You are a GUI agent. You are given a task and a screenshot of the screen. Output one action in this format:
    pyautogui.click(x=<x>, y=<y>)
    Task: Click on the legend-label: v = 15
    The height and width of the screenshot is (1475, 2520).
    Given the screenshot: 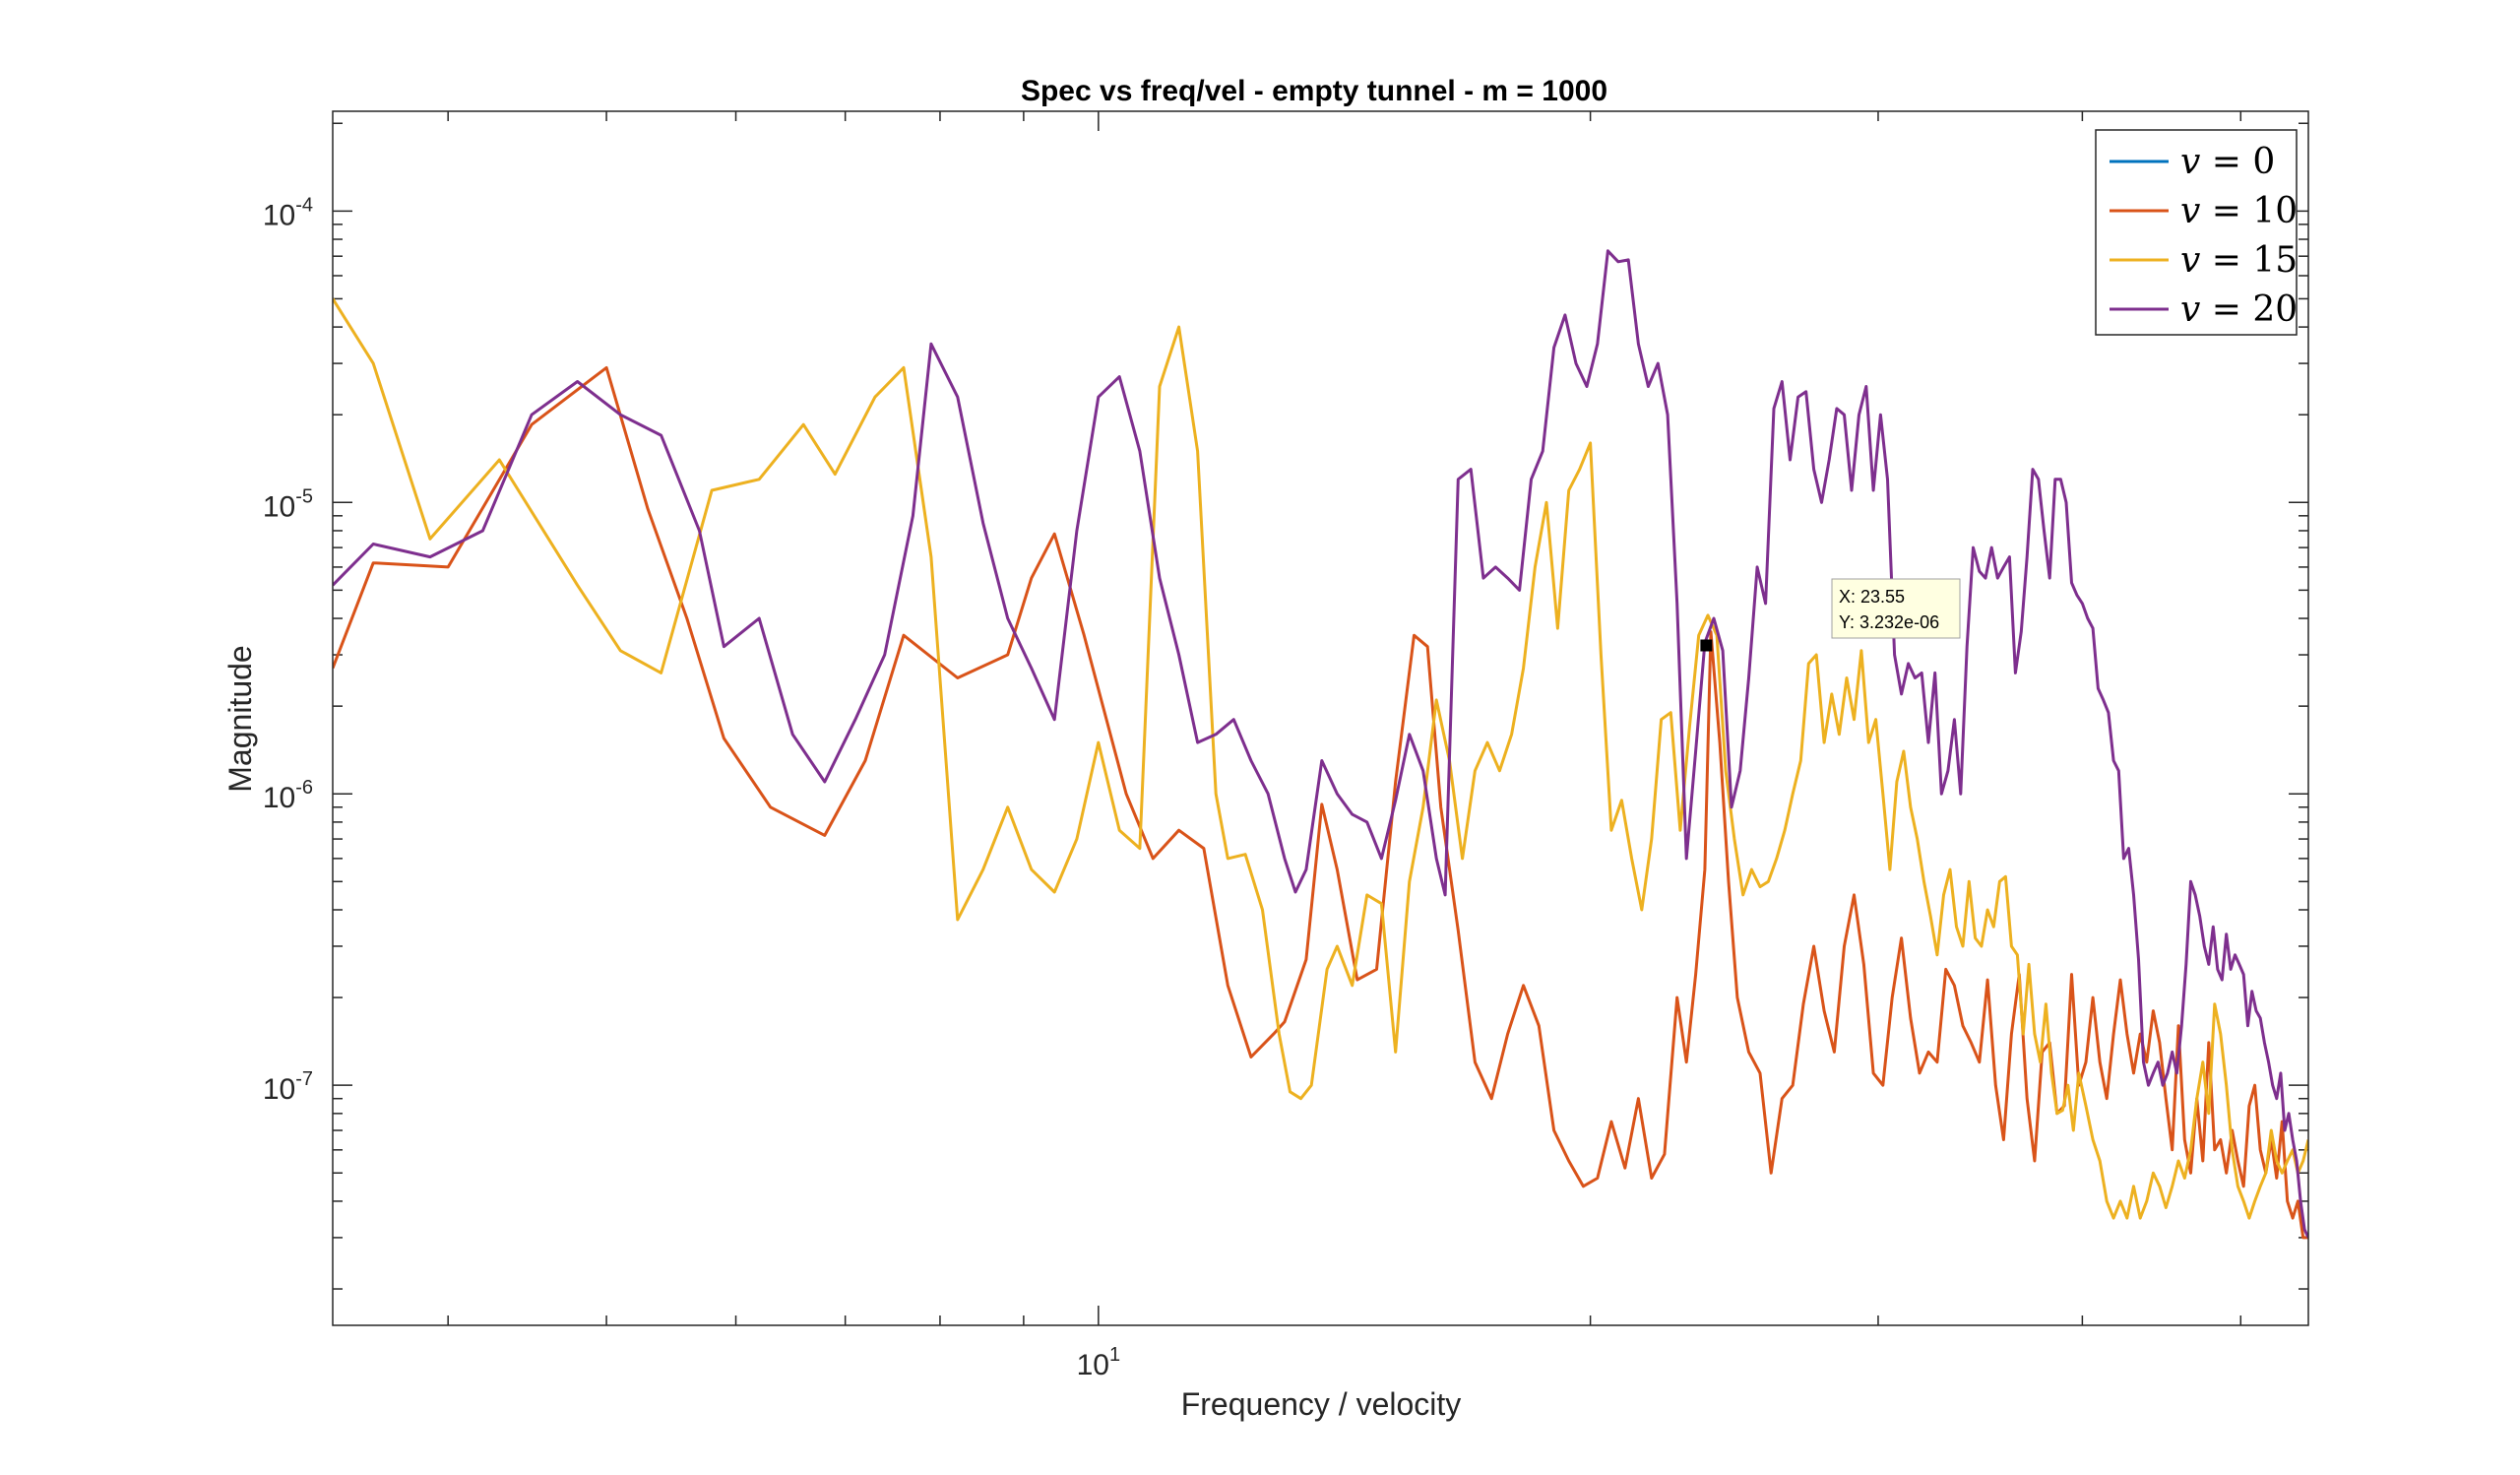 What is the action you would take?
    pyautogui.click(x=2239, y=260)
    